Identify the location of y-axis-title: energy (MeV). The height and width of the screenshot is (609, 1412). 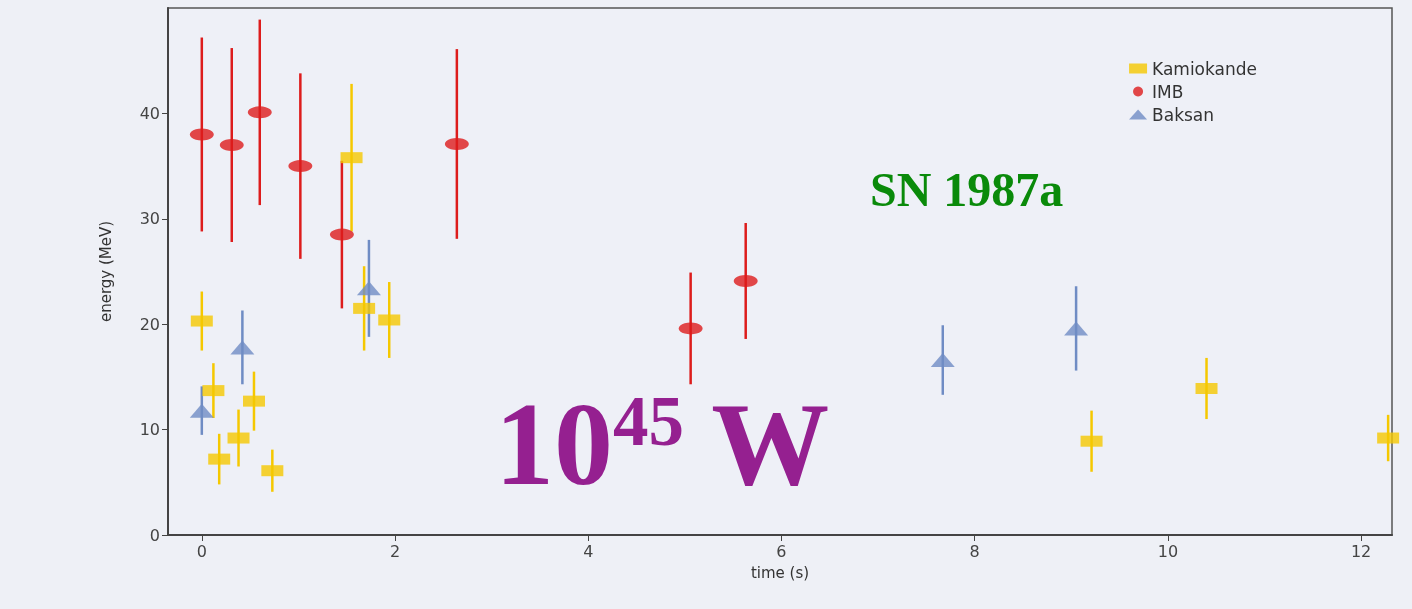
(105, 271).